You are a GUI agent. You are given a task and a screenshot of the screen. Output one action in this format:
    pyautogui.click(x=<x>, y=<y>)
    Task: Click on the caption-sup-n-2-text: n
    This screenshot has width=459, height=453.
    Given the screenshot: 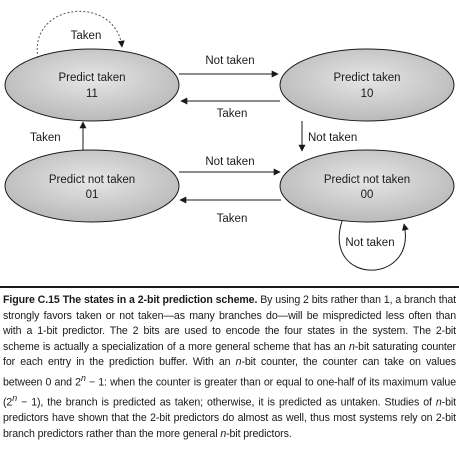 What is the action you would take?
    pyautogui.click(x=15, y=398)
    